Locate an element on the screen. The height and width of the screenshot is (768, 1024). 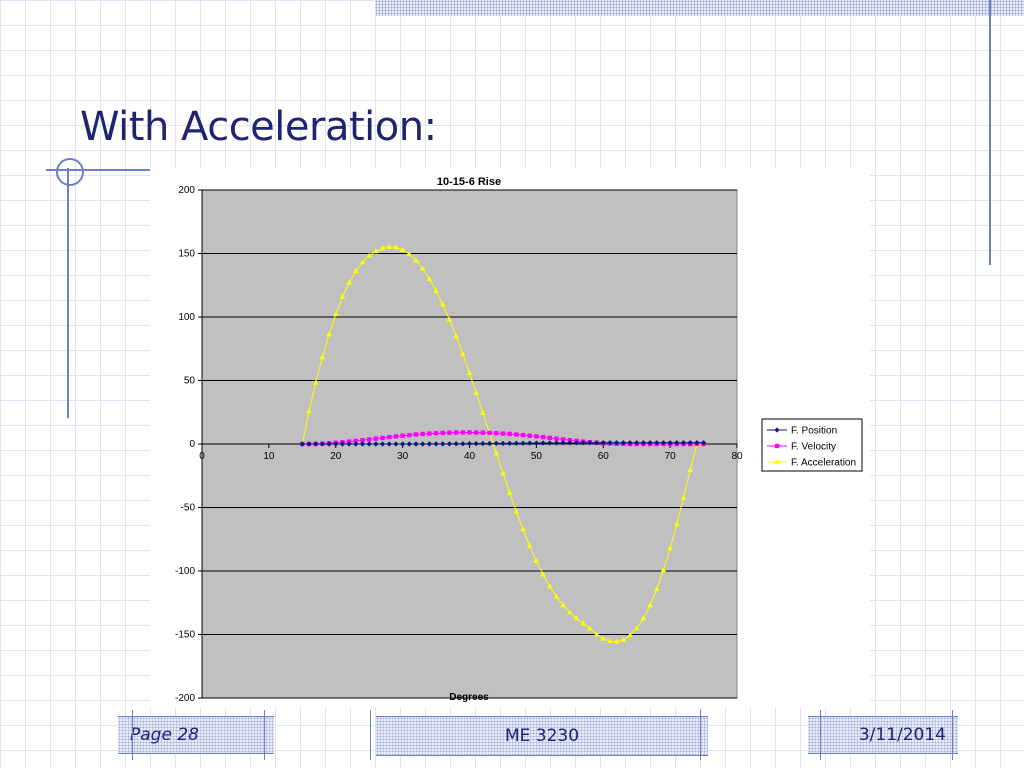
x-axis-label: Degrees is located at coordinates (469, 697).